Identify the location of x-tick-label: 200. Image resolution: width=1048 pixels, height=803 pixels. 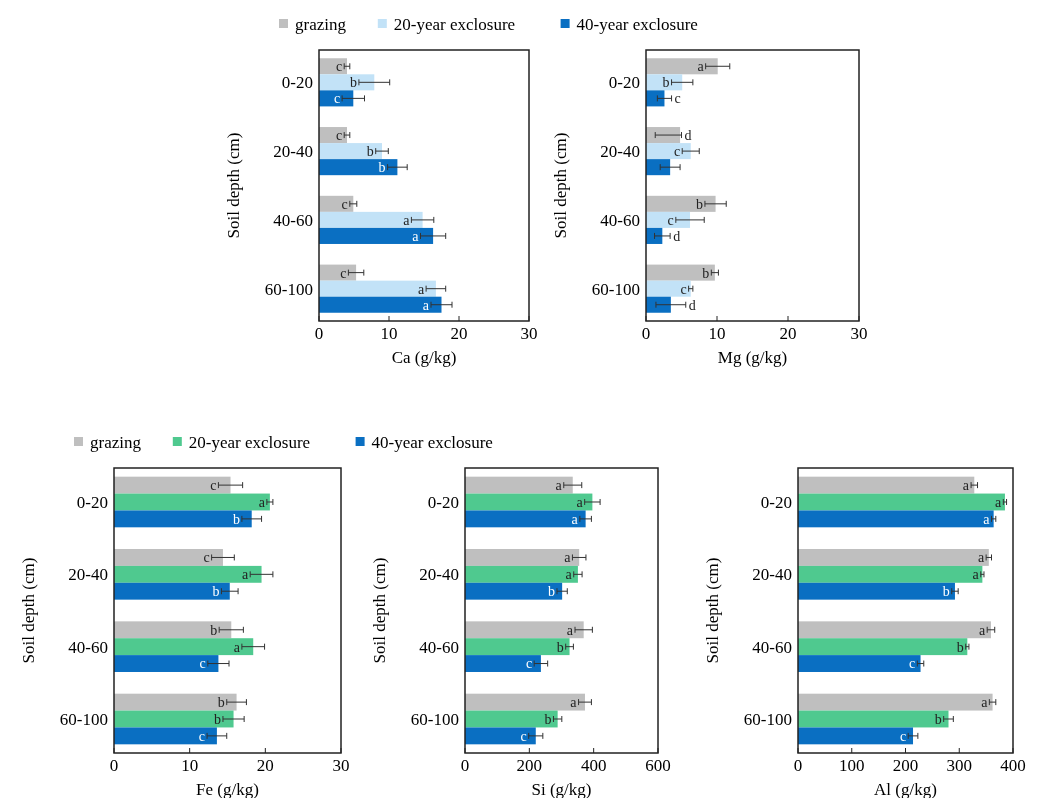
(905, 765).